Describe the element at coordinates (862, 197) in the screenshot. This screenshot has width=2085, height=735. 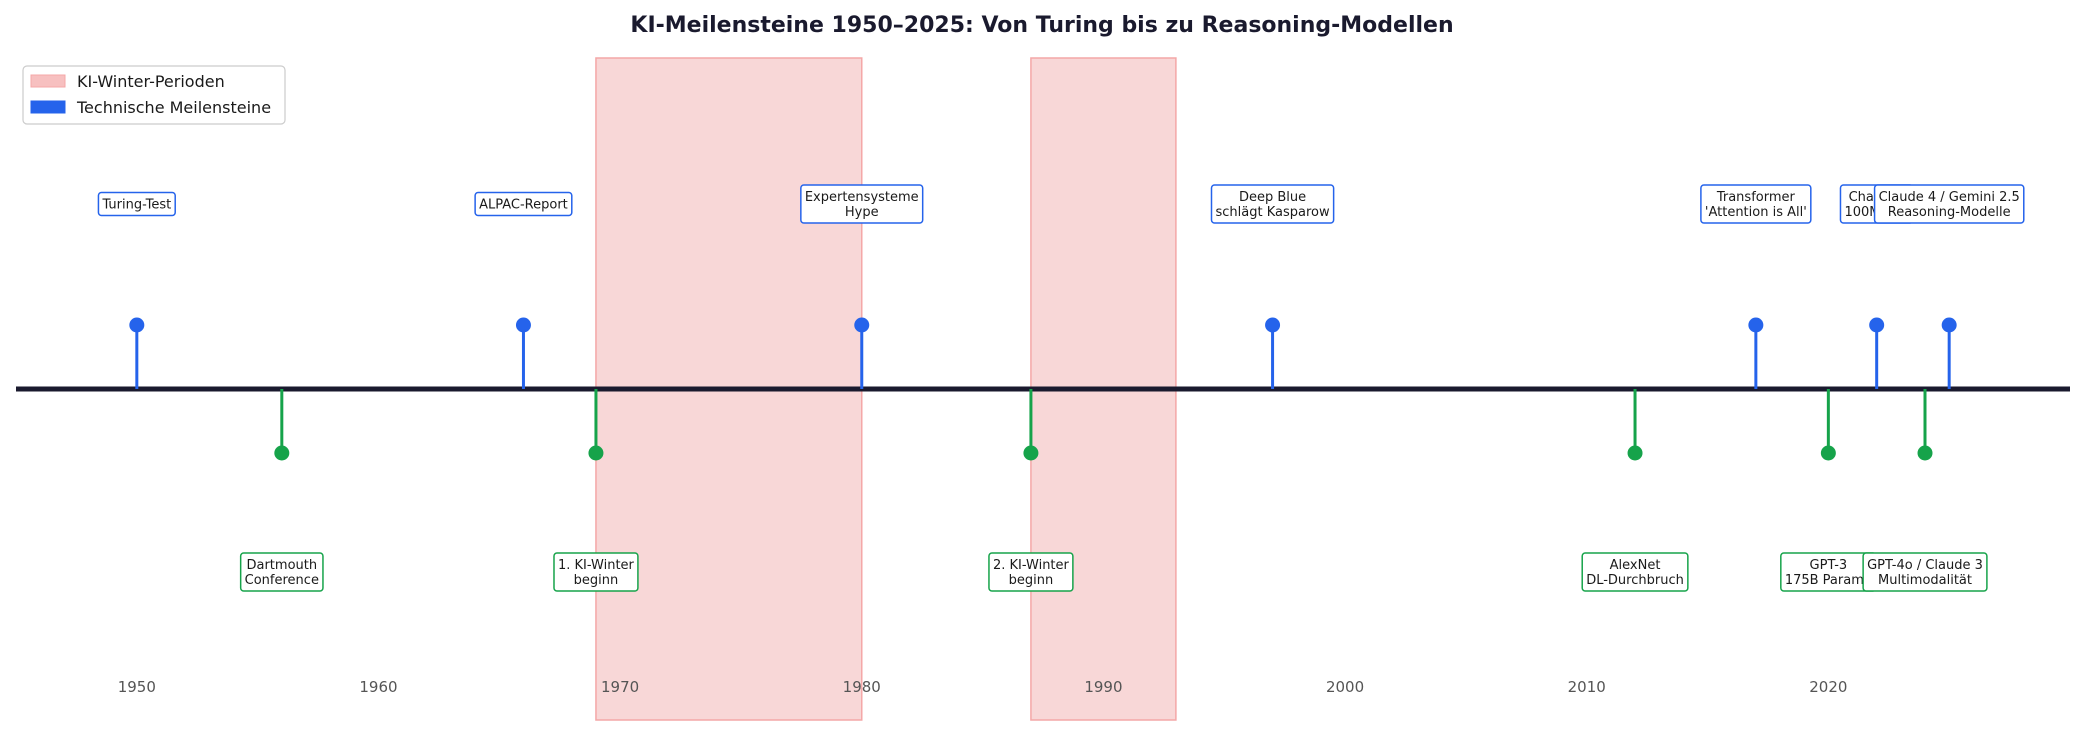
I see `event-label-above-2-line-0: Expertensysteme` at that location.